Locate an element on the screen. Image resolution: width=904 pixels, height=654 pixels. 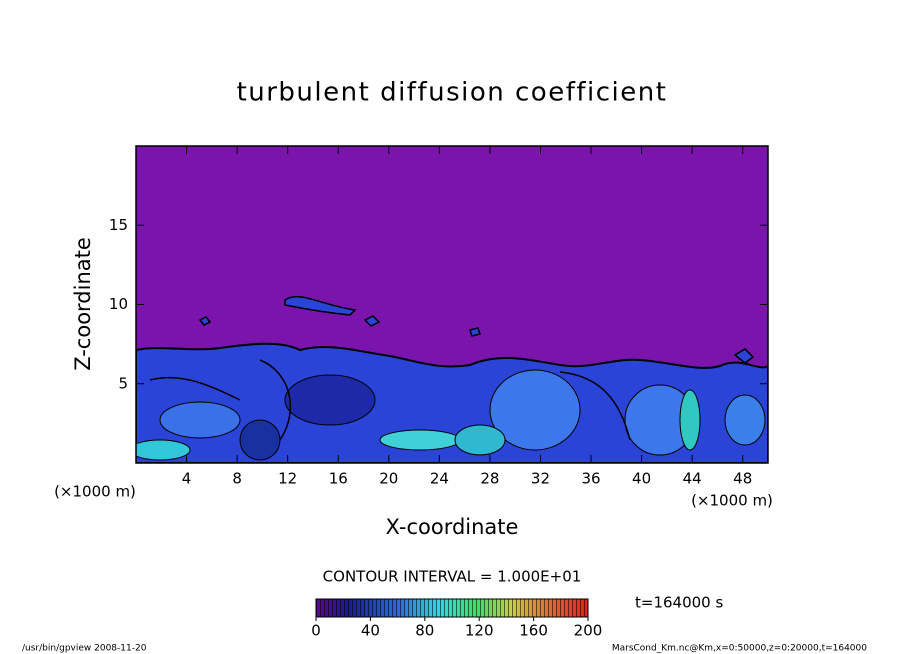
x-unit-label: (×1000 m) is located at coordinates (732, 501).